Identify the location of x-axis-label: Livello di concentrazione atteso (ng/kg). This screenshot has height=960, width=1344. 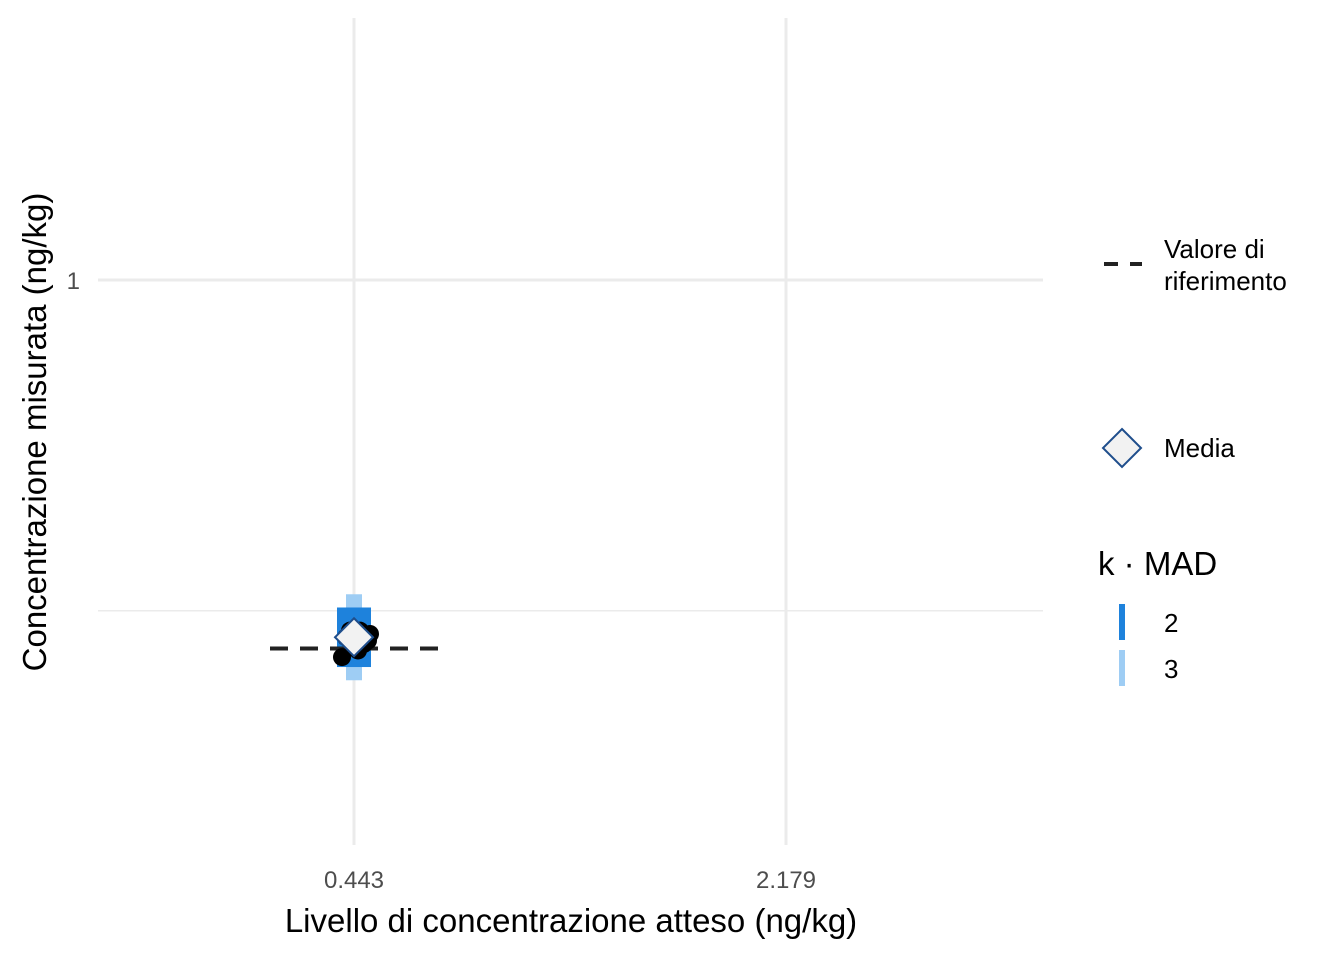
(571, 920).